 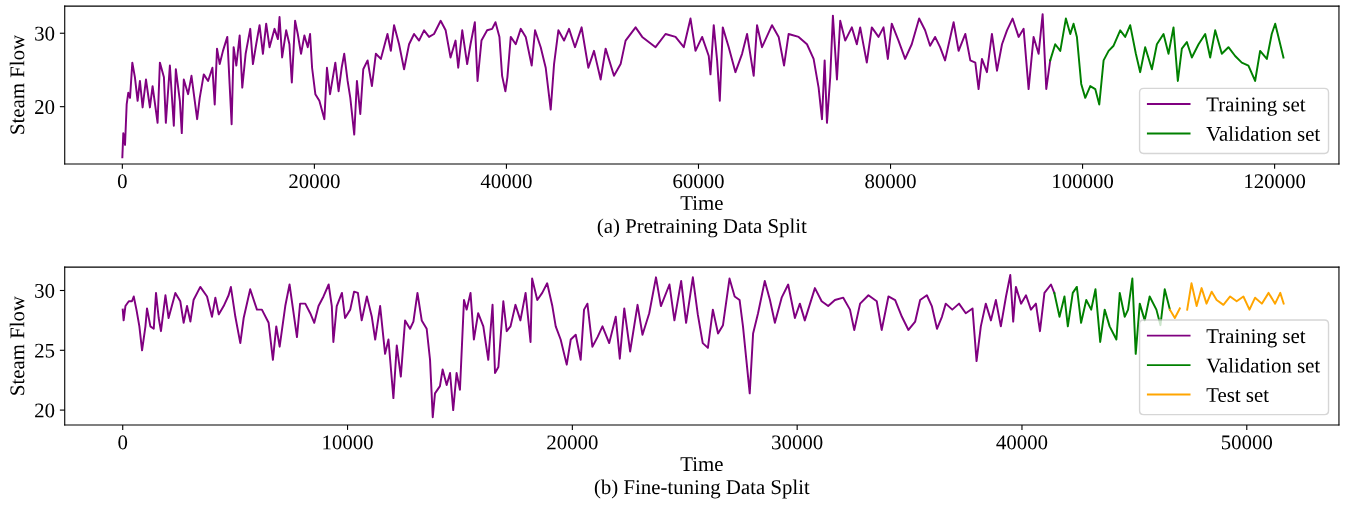 What do you see at coordinates (698, 181) in the screenshot?
I see `x-tick-label: 60000` at bounding box center [698, 181].